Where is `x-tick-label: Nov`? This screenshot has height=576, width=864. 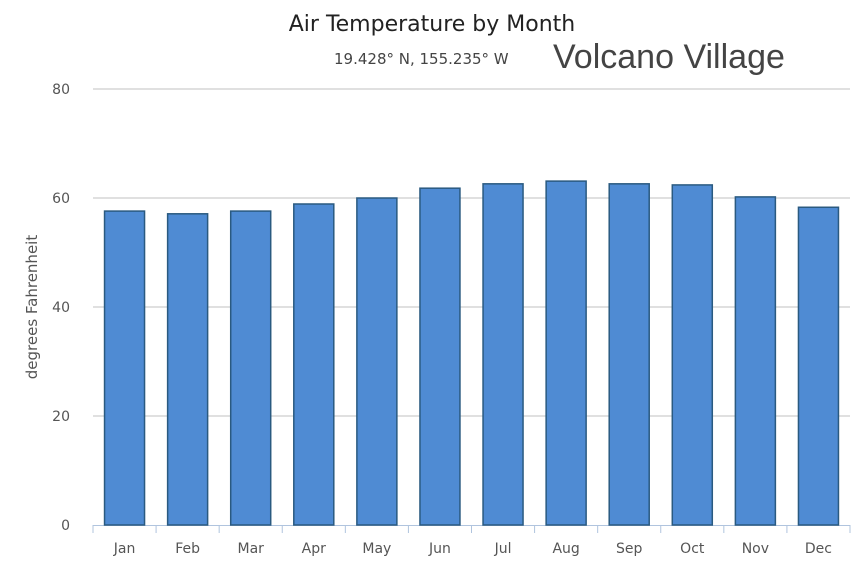
x-tick-label: Nov is located at coordinates (755, 549).